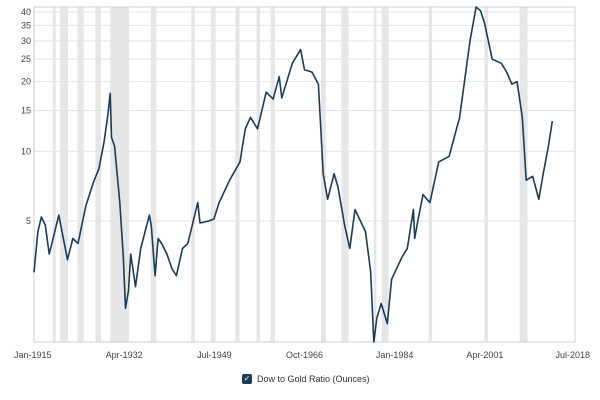 The image size is (600, 400). What do you see at coordinates (124, 355) in the screenshot?
I see `x-tick-label-Apr-1932: Apr-1932` at bounding box center [124, 355].